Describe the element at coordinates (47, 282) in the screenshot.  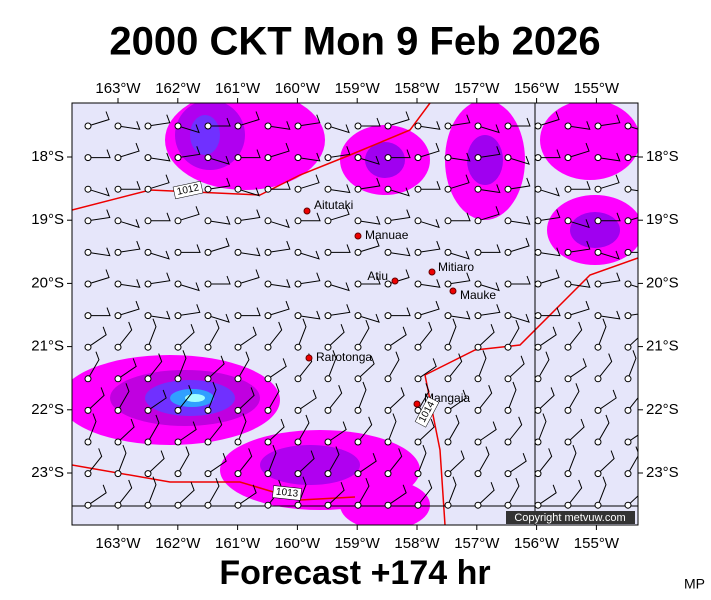
I see `lat-label: 20°S` at that location.